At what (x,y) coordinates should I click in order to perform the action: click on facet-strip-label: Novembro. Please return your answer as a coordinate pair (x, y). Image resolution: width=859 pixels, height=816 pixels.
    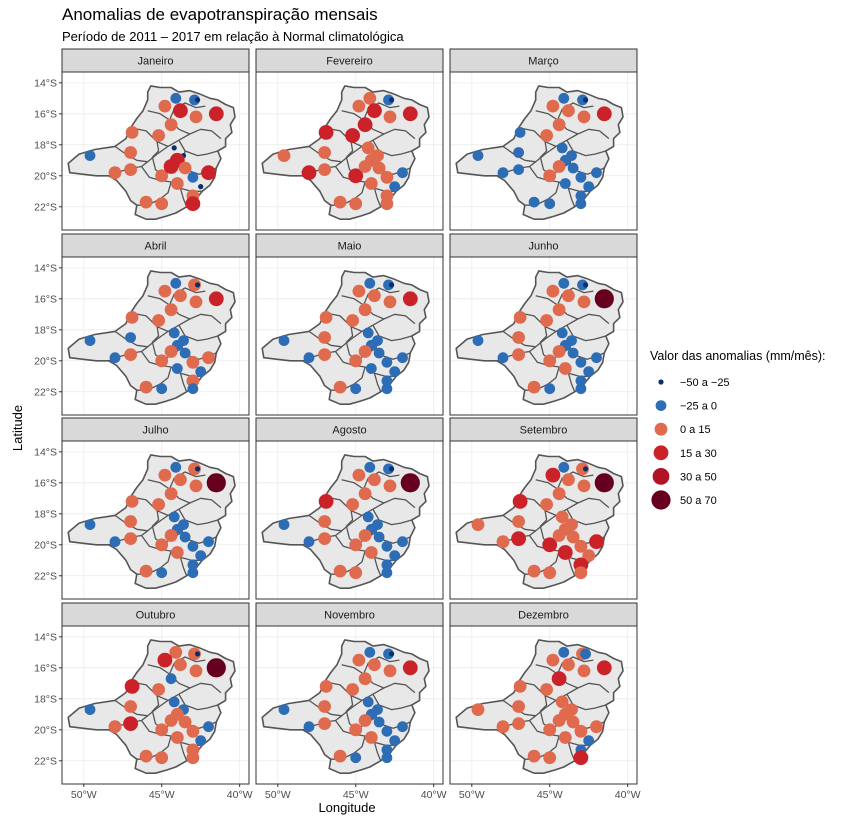
    Looking at the image, I should click on (349, 616).